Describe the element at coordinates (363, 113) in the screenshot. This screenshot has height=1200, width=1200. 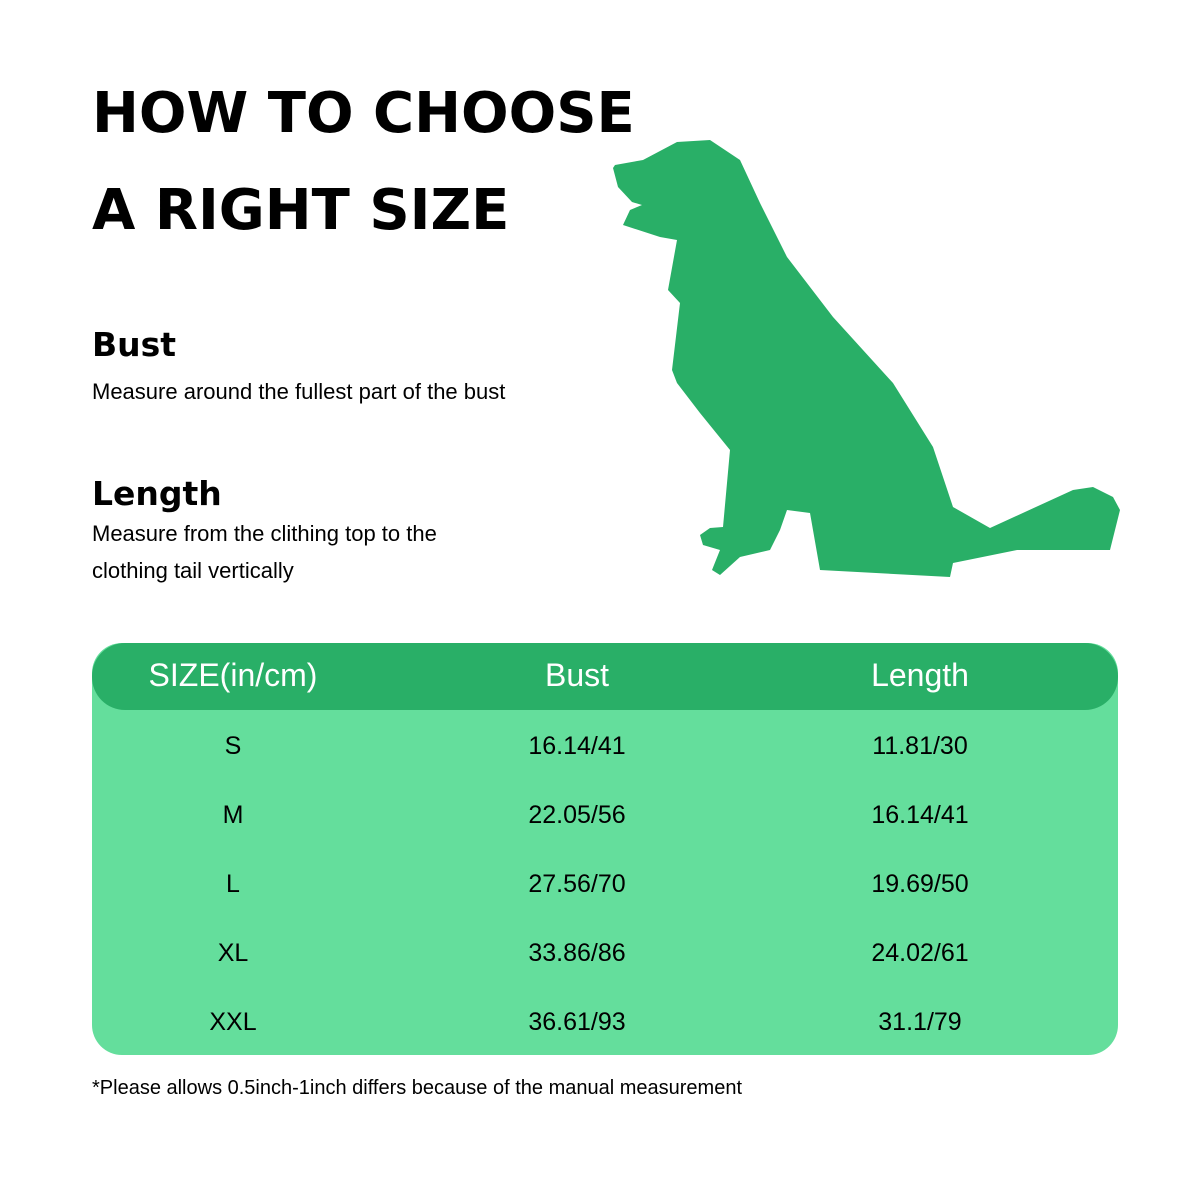
I see `title-line-1: HOW TO CHOOSE` at that location.